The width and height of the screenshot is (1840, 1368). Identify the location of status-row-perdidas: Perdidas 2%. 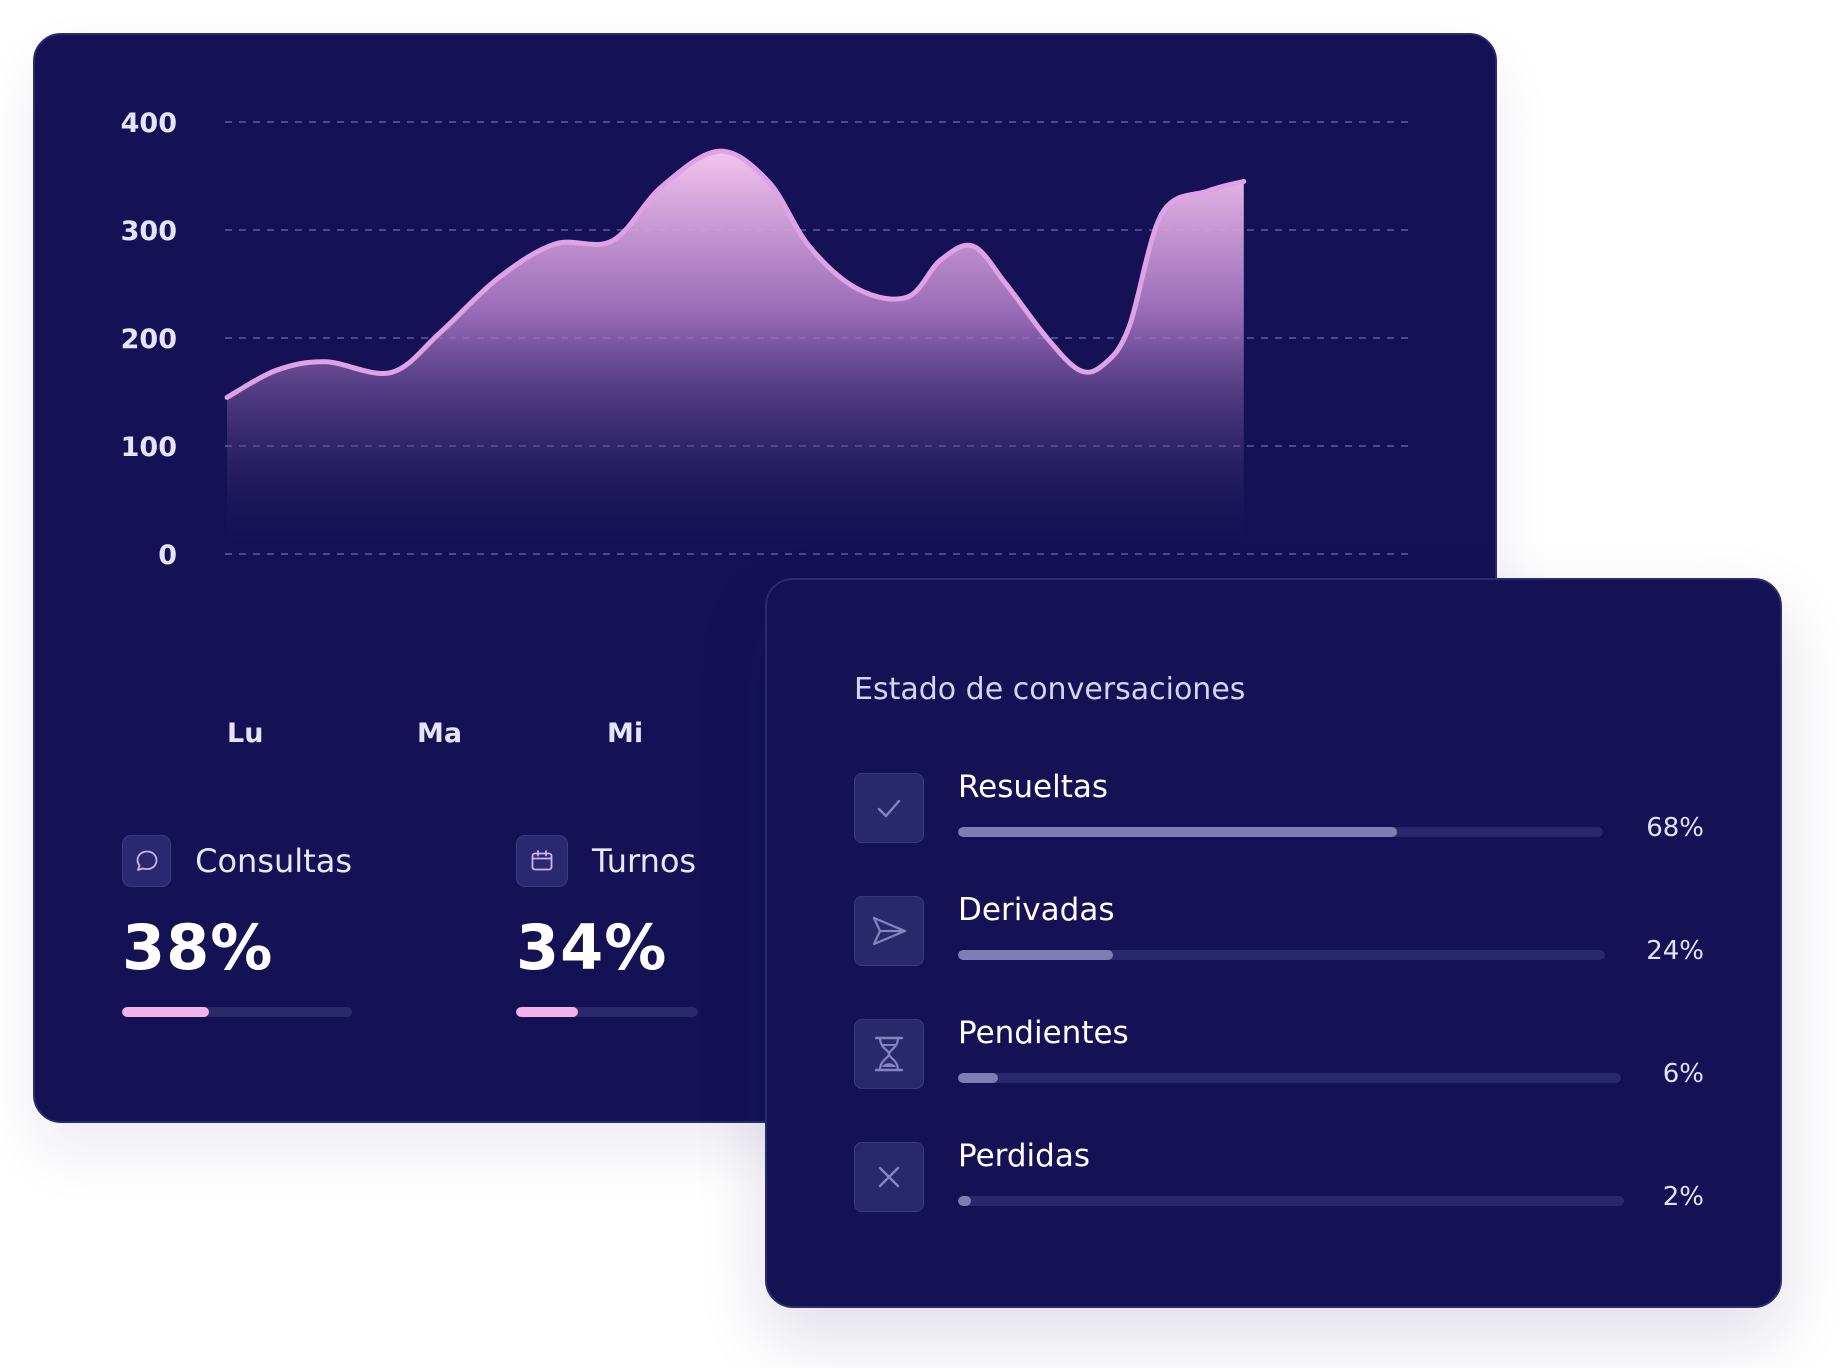
(1279, 1176).